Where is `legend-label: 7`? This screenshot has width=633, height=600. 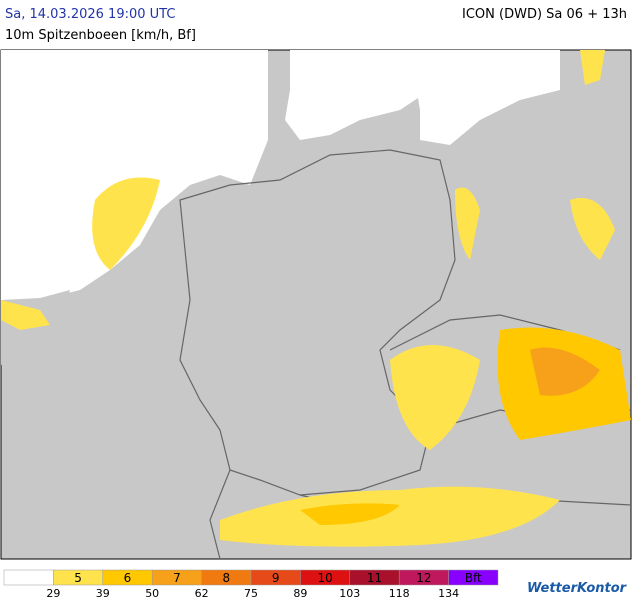
legend-label: 7 is located at coordinates (177, 578).